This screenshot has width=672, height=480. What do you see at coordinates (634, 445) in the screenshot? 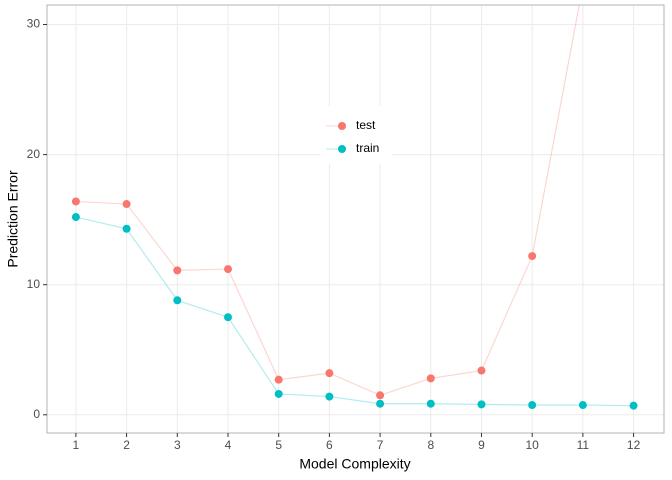
I see `x-tick-label: 12` at bounding box center [634, 445].